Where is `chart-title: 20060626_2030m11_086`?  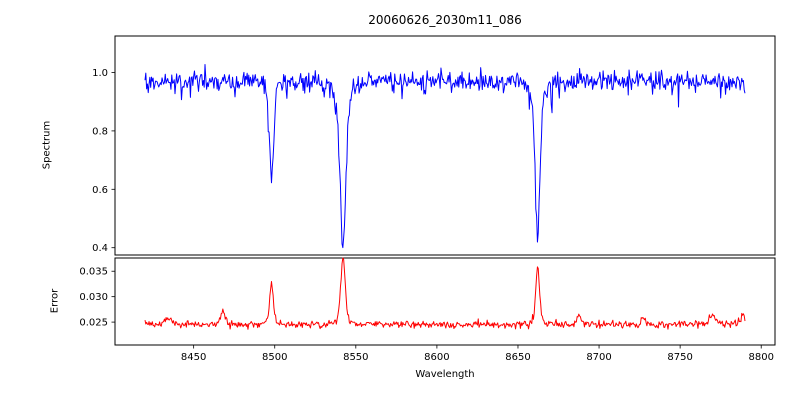
chart-title: 20060626_2030m11_086 is located at coordinates (445, 20).